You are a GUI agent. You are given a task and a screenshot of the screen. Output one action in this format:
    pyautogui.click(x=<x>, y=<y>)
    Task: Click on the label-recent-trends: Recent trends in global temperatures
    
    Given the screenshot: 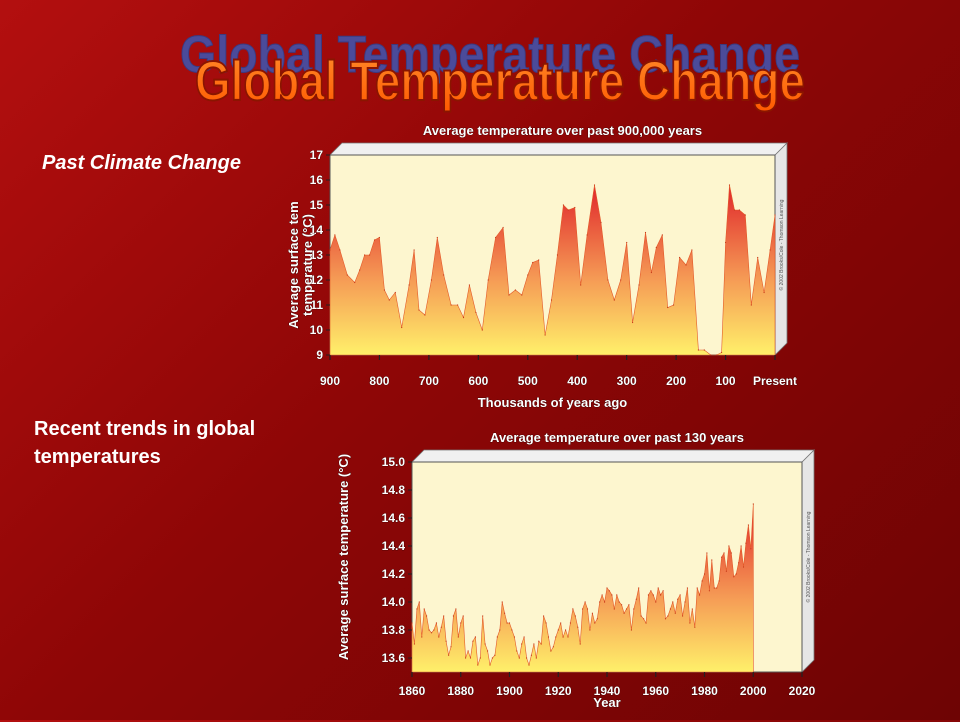 What is the action you would take?
    pyautogui.click(x=145, y=443)
    